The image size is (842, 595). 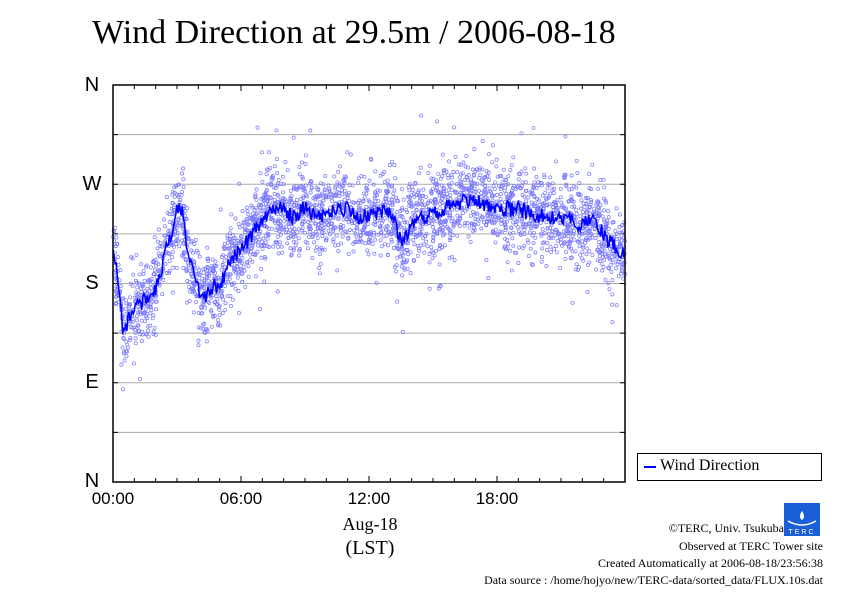 I want to click on x-tick-label: 06:00, so click(x=241, y=498).